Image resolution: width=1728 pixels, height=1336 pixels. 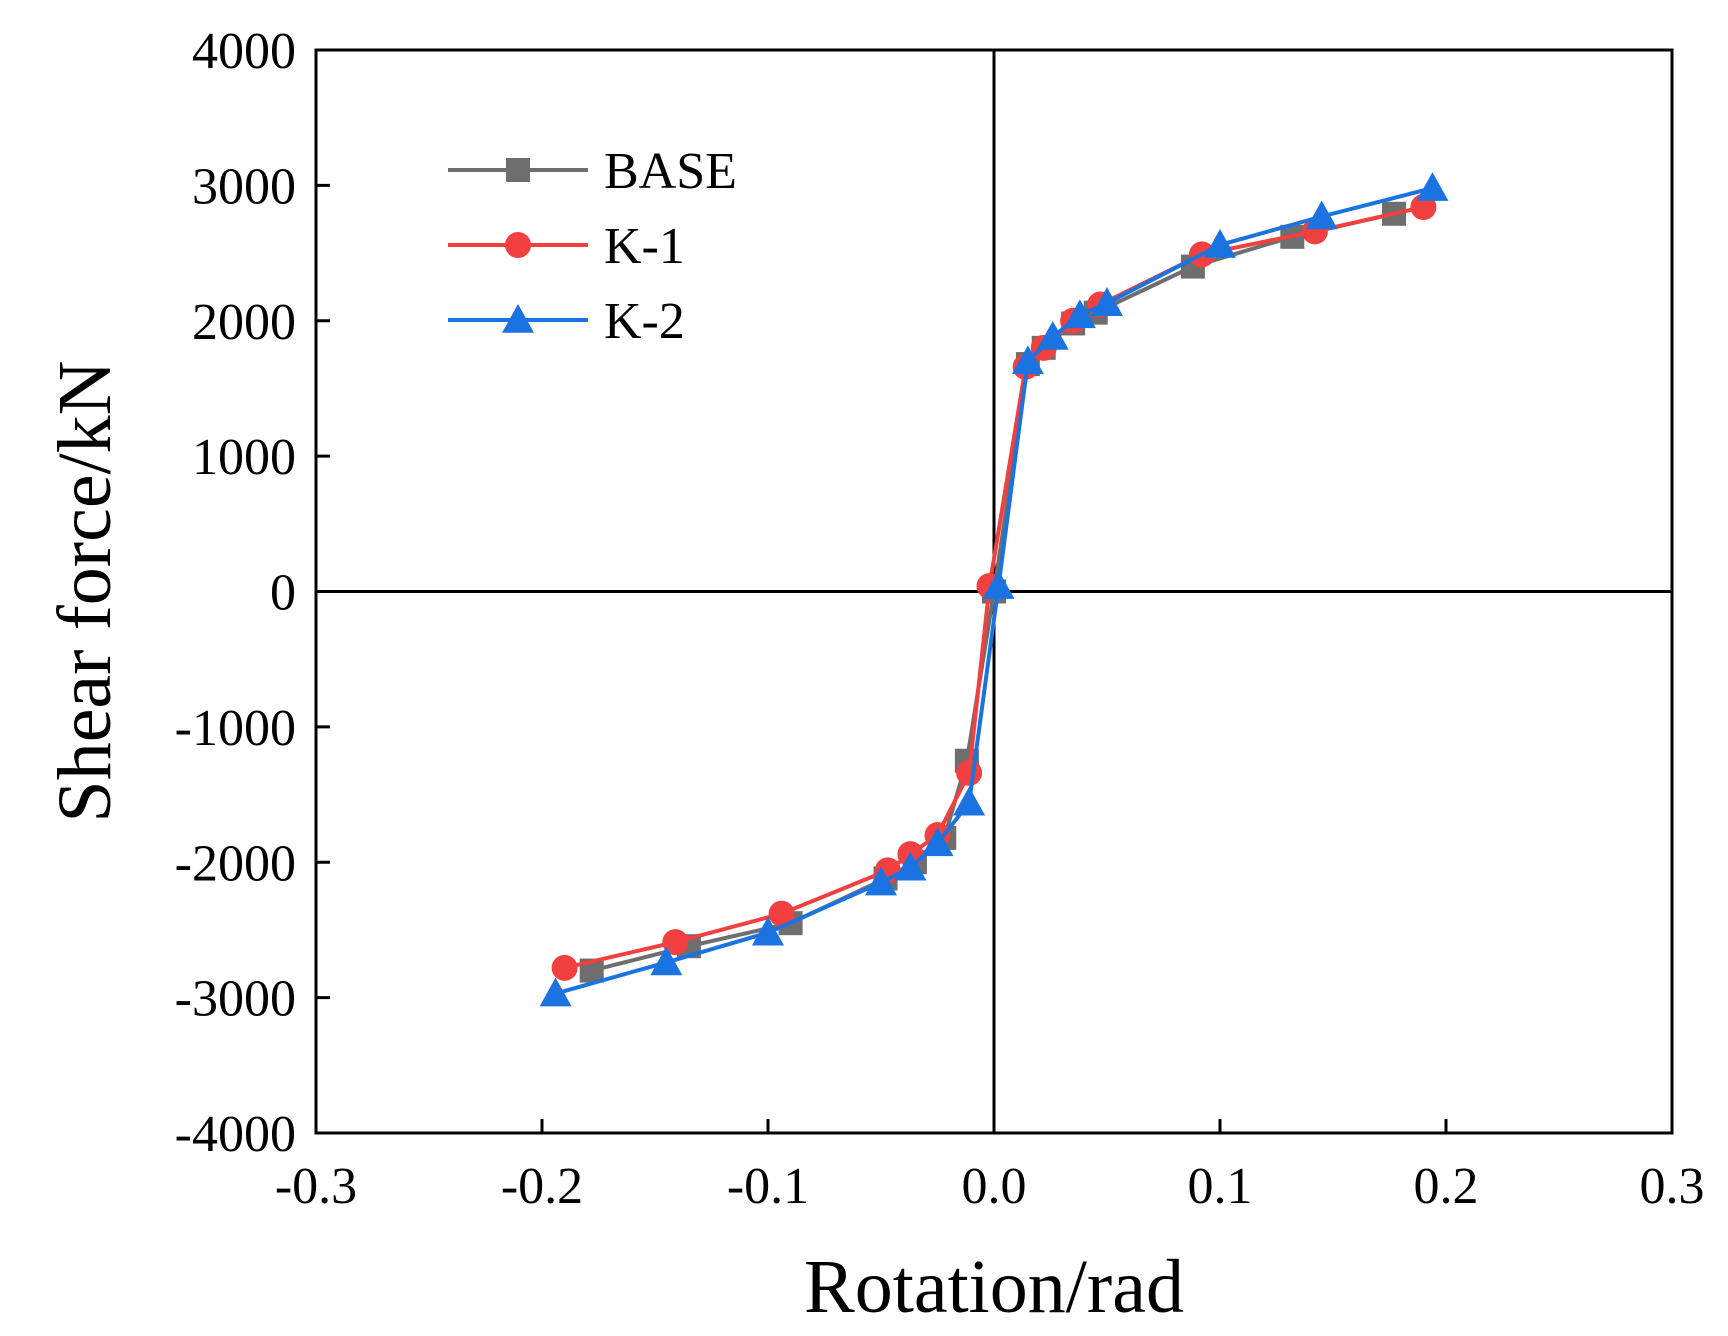 I want to click on y-tick-label: -2000, so click(x=235, y=863).